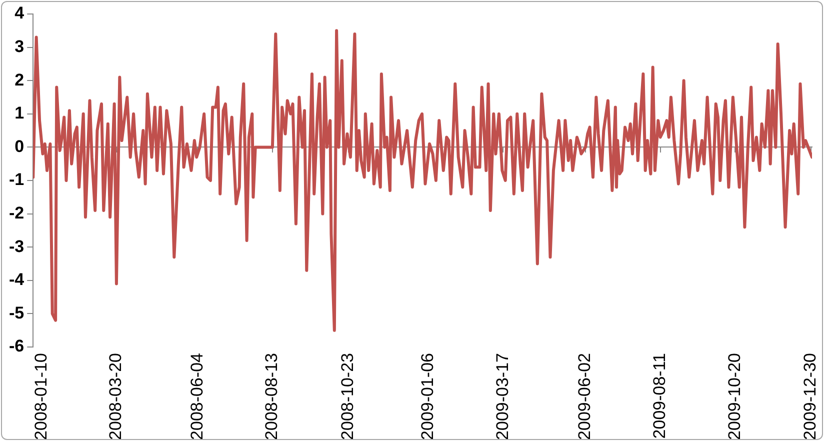  I want to click on y-tick-label: 2, so click(19, 80).